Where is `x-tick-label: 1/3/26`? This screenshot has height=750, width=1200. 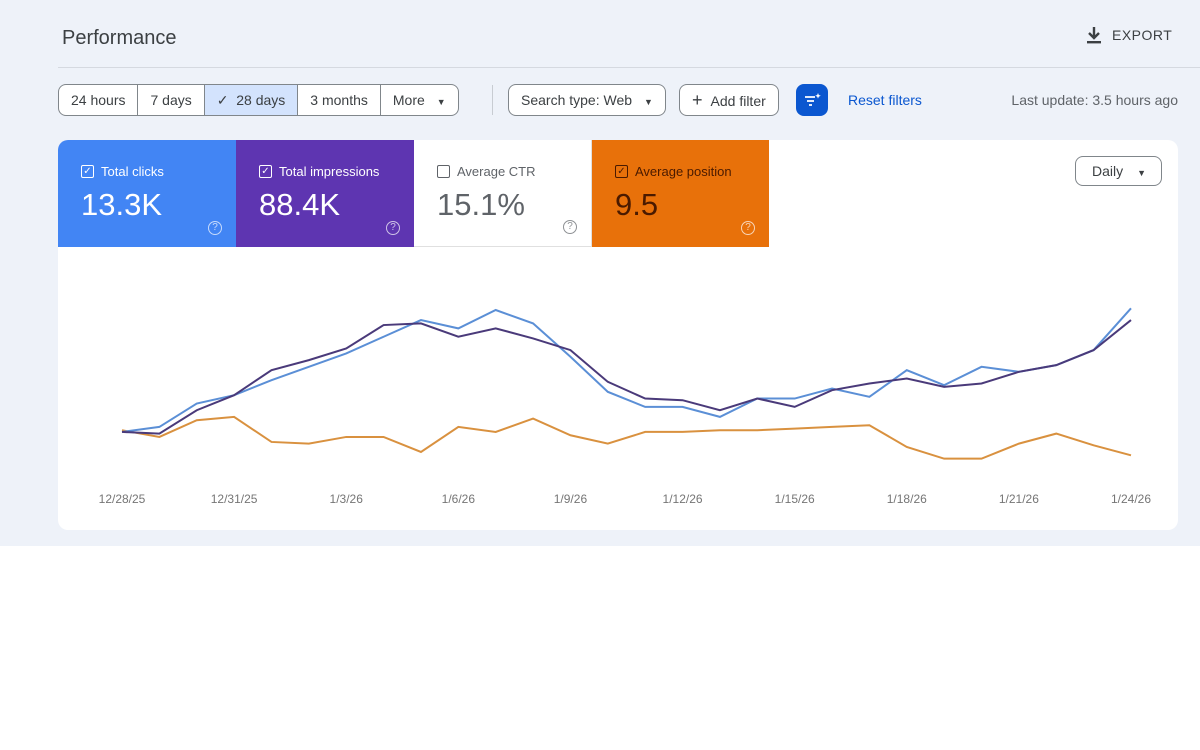
x-tick-label: 1/3/26 is located at coordinates (347, 499).